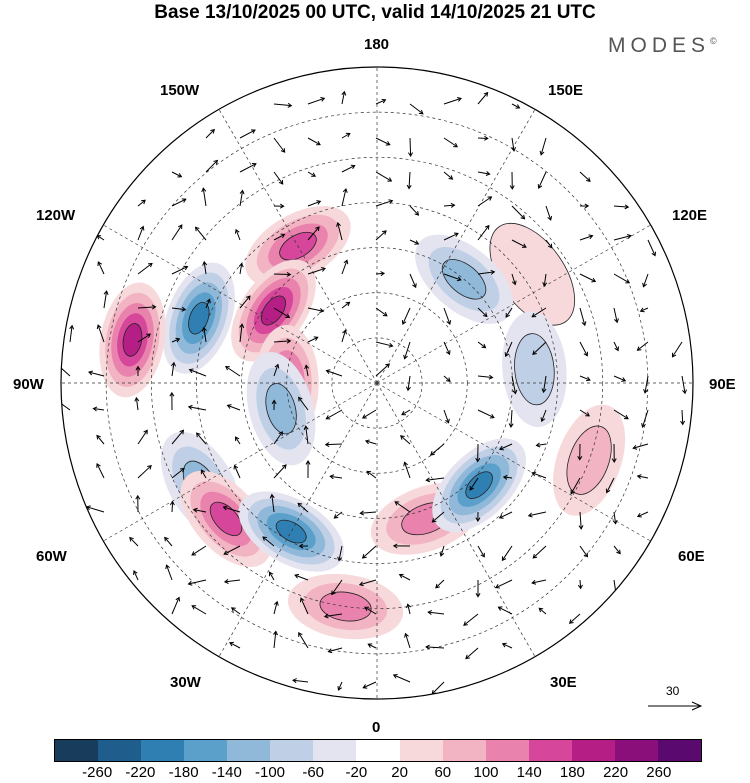 The image size is (750, 783). Describe the element at coordinates (378, 750) in the screenshot. I see `colorbar` at that location.